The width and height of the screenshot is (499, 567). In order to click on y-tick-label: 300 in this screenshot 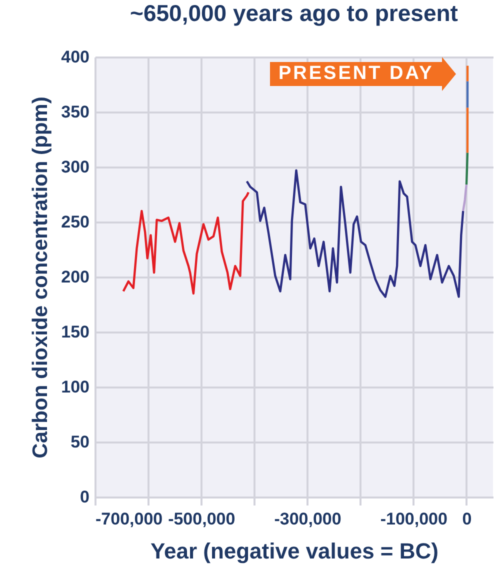, I will do `click(75, 167)`.